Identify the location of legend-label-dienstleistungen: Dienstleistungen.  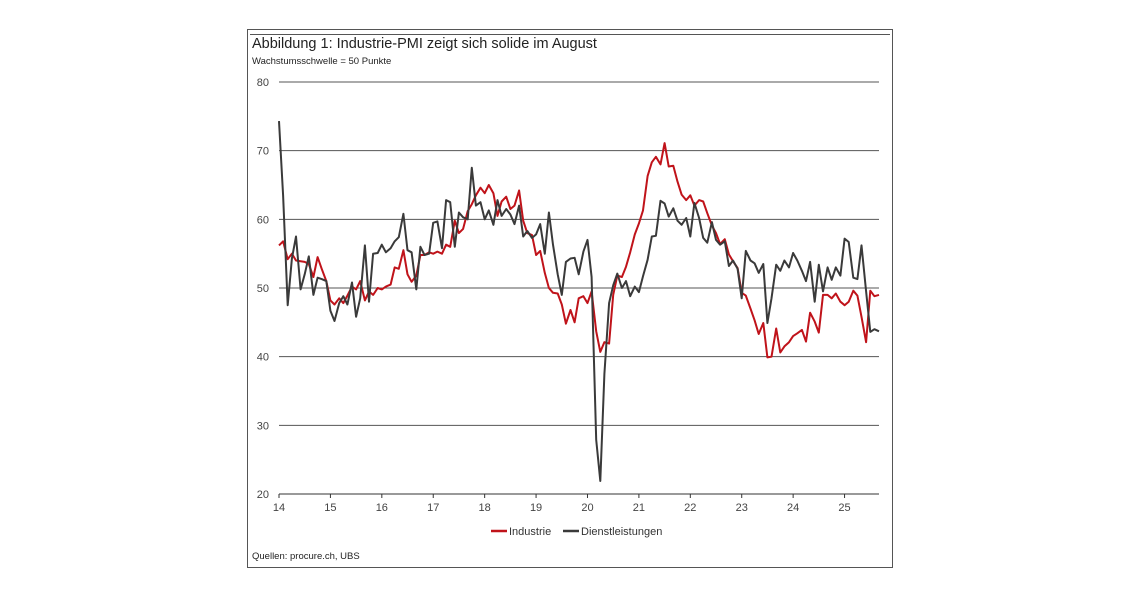
(621, 532).